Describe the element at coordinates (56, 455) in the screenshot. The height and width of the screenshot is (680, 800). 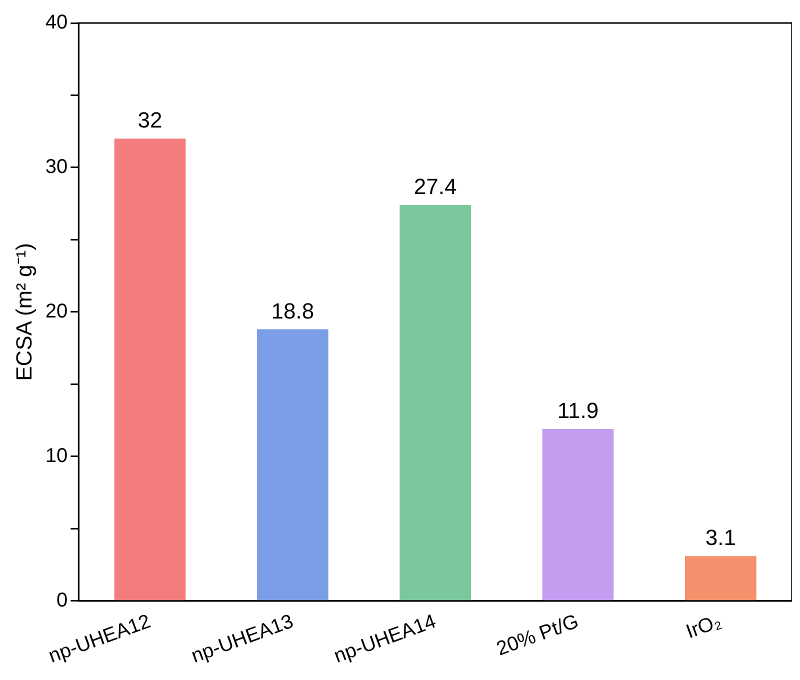
I see `y-tick-label: 10` at that location.